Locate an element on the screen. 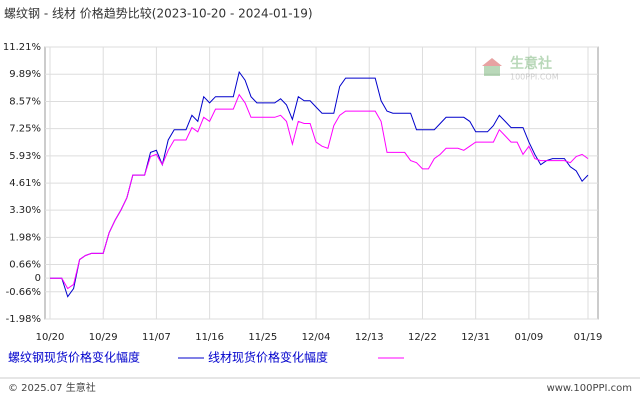 The image size is (640, 404). y-tick-label: 0.66% is located at coordinates (25, 265).